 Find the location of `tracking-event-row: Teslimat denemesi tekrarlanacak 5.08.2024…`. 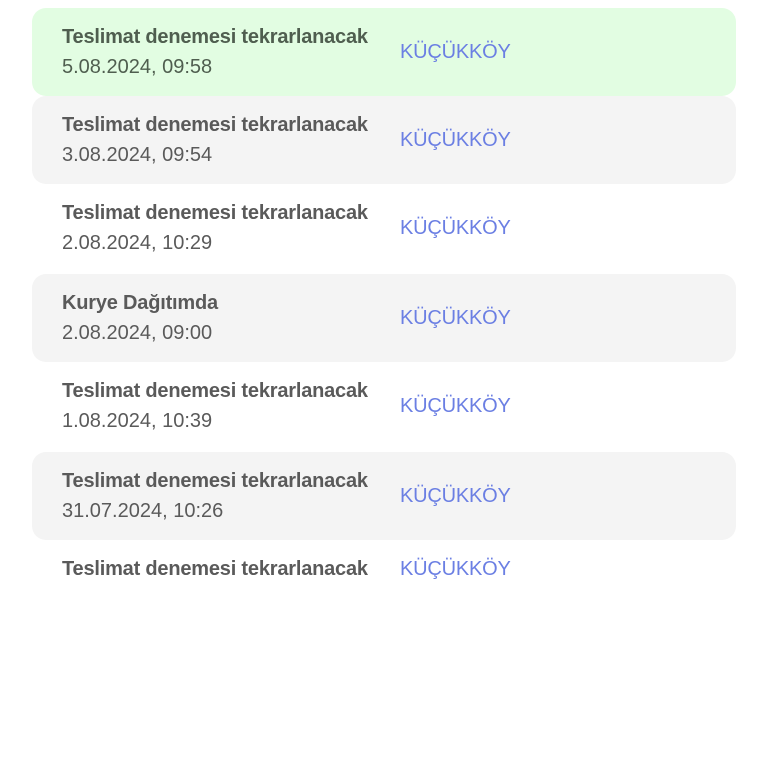

tracking-event-row: Teslimat denemesi tekrarlanacak 5.08.2024… is located at coordinates (384, 52).